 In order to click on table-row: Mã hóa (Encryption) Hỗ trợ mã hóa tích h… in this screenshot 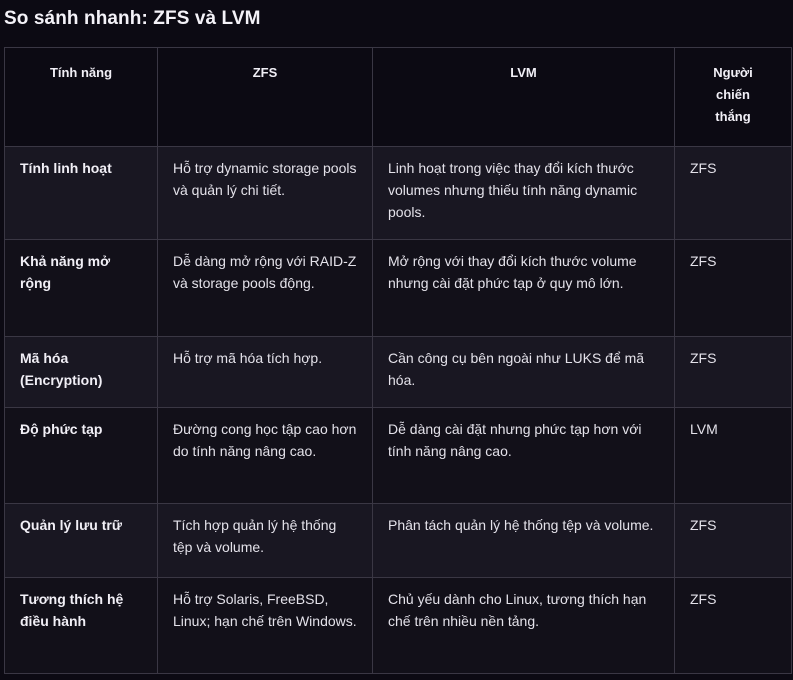, I will do `click(398, 372)`.